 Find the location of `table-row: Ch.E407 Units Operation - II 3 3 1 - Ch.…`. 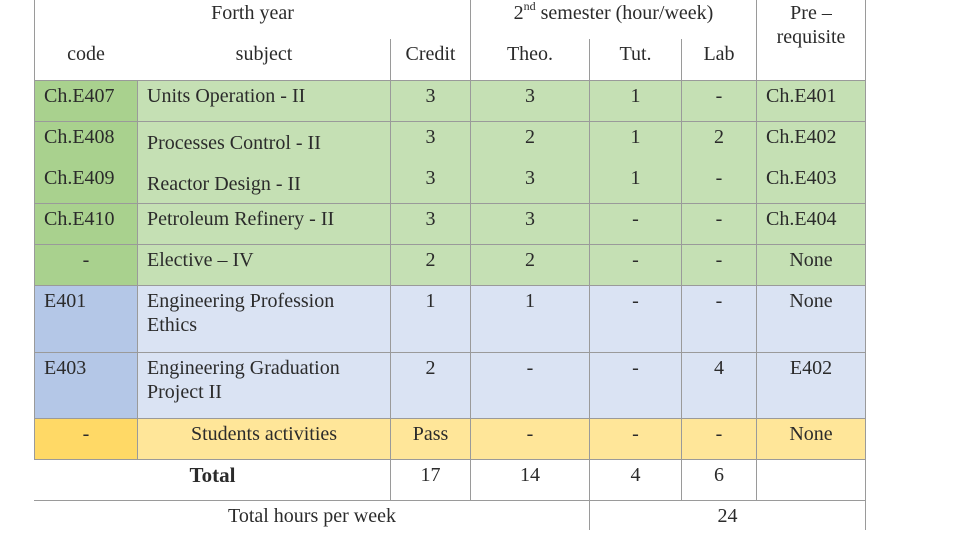

table-row: Ch.E407 Units Operation - II 3 3 1 - Ch.… is located at coordinates (450, 101).